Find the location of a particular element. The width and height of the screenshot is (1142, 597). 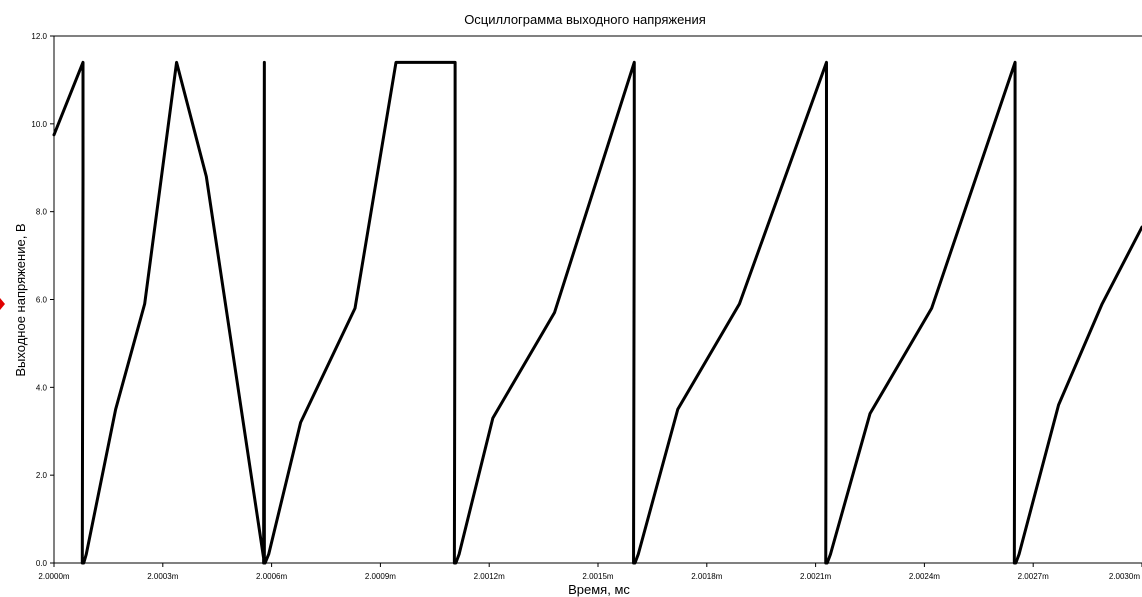

x-tick-label: 2.0030m is located at coordinates (1124, 576).